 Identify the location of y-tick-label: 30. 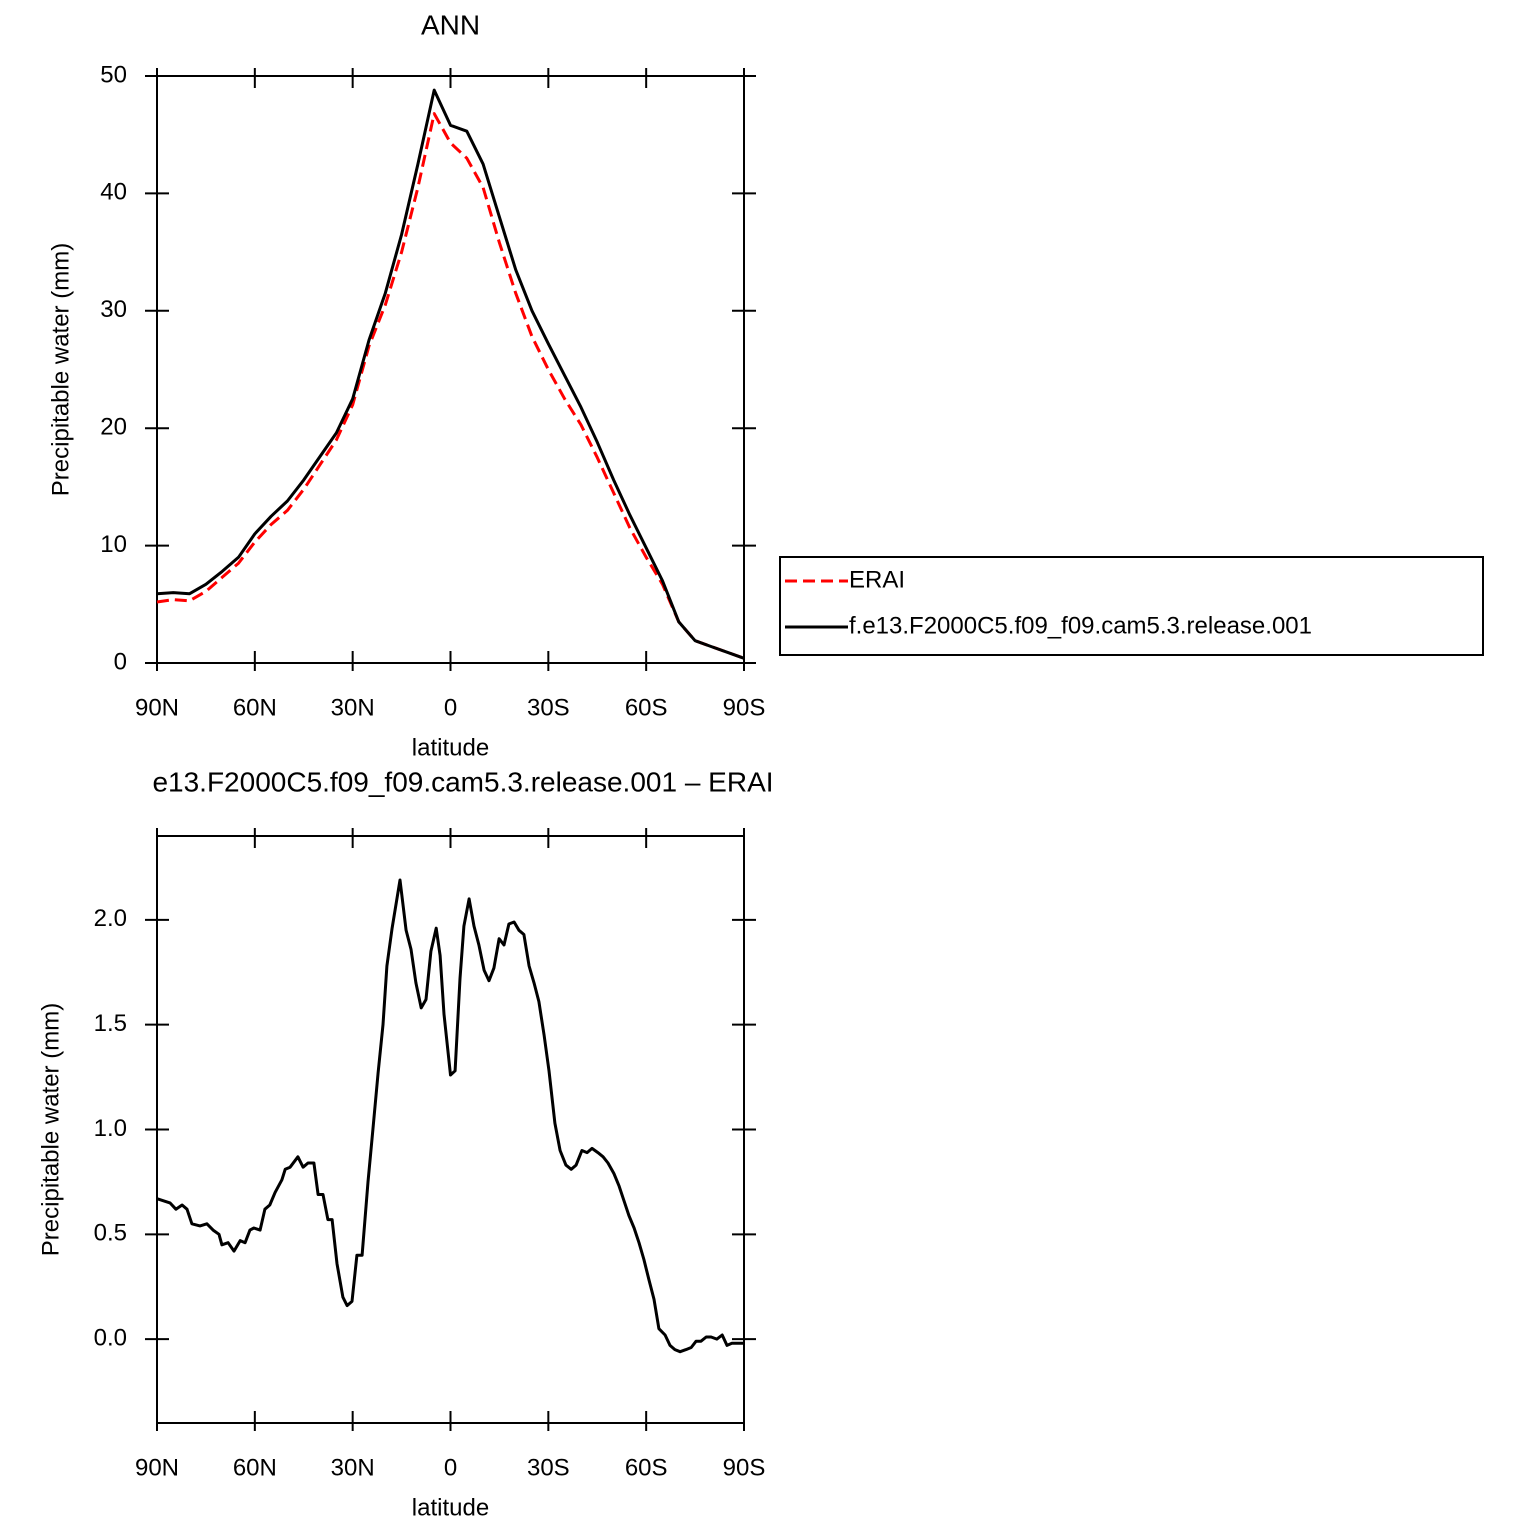
(113, 309).